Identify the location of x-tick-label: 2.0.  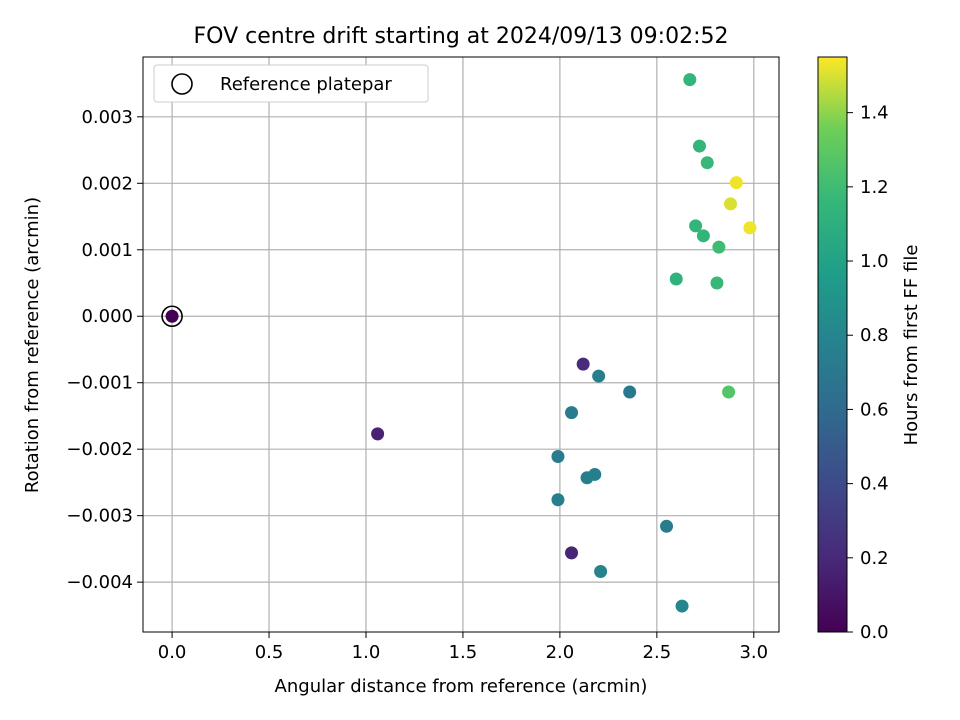
(560, 652).